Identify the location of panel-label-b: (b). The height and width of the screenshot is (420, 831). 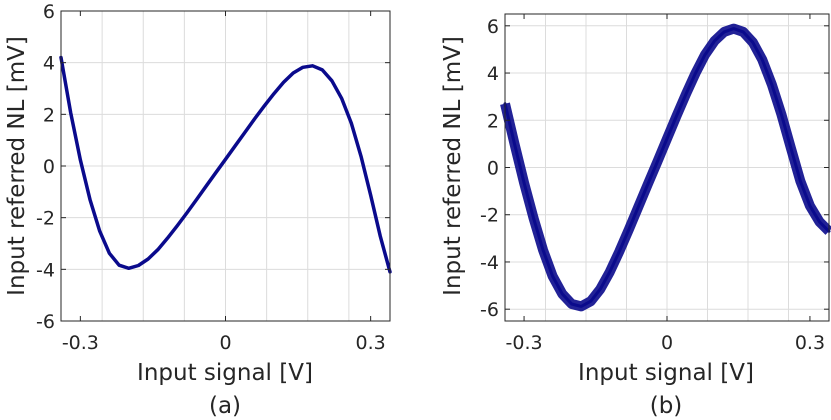
(666, 406).